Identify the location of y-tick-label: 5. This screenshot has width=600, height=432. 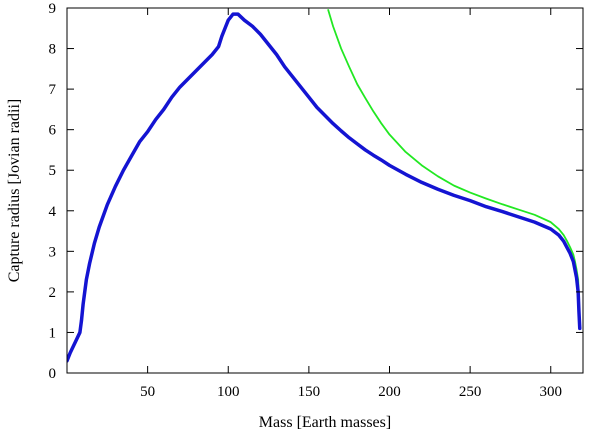
(53, 171).